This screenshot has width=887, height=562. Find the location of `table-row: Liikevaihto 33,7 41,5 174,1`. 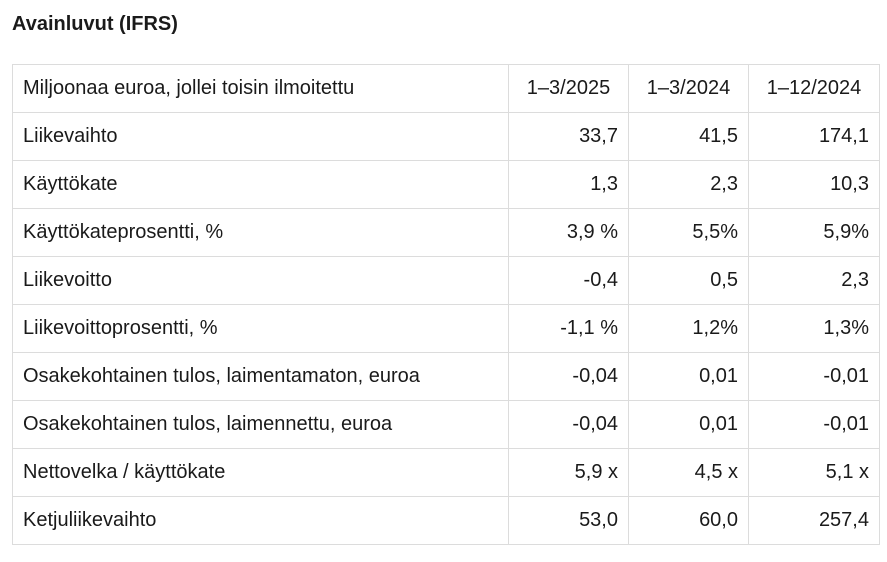

table-row: Liikevaihto 33,7 41,5 174,1 is located at coordinates (446, 136).